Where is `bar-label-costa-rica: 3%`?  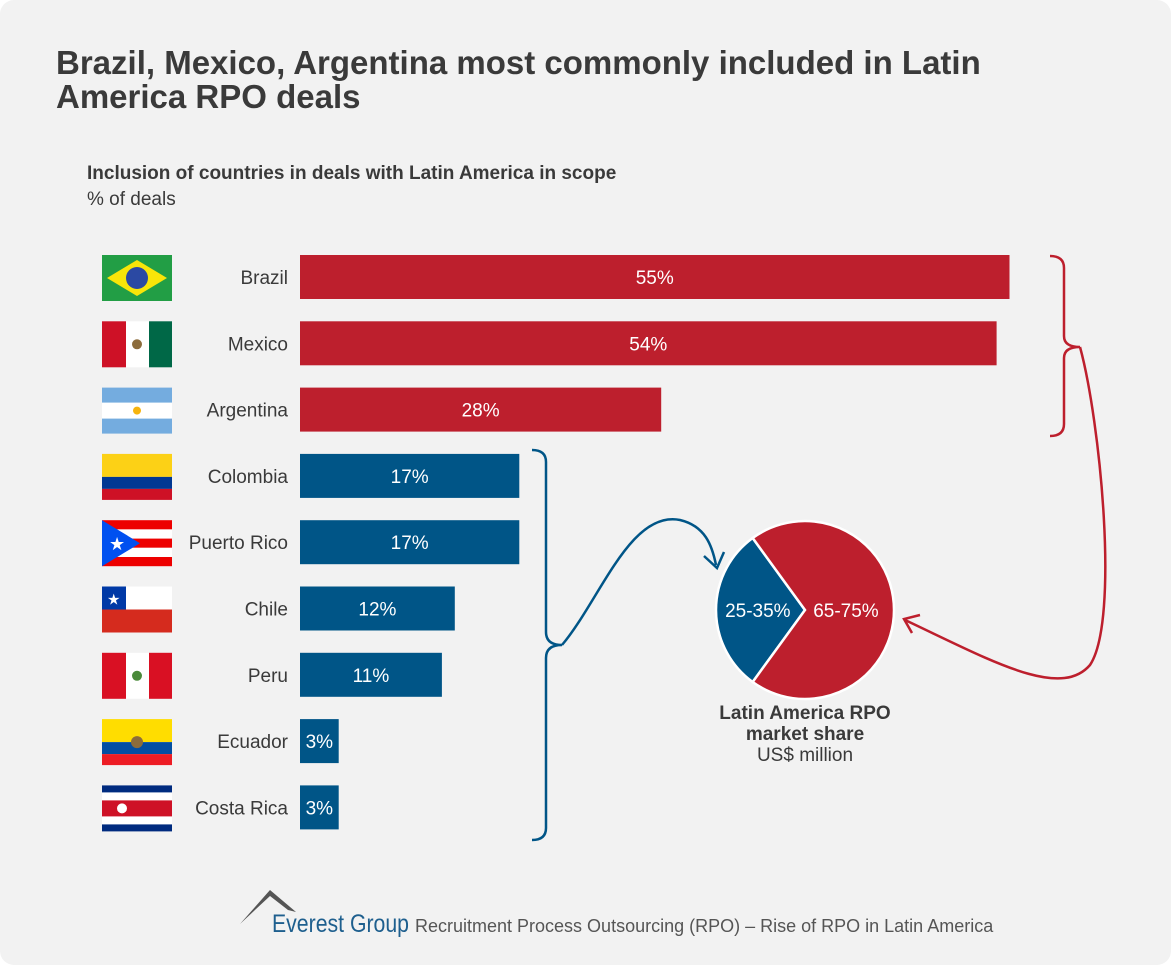
bar-label-costa-rica: 3% is located at coordinates (320, 808).